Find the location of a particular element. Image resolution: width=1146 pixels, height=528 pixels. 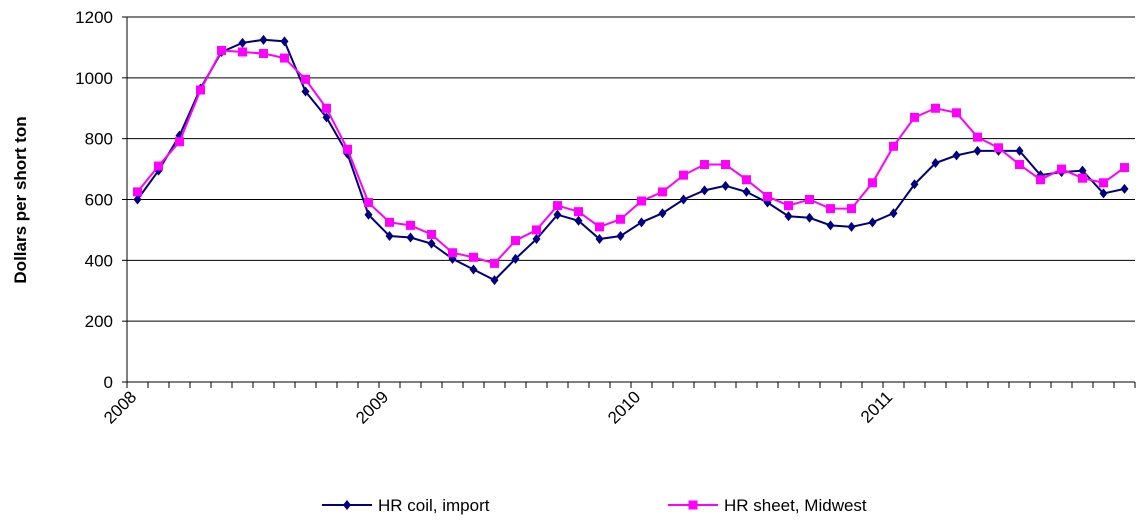

x-tick-label: 2010 is located at coordinates (624, 407).